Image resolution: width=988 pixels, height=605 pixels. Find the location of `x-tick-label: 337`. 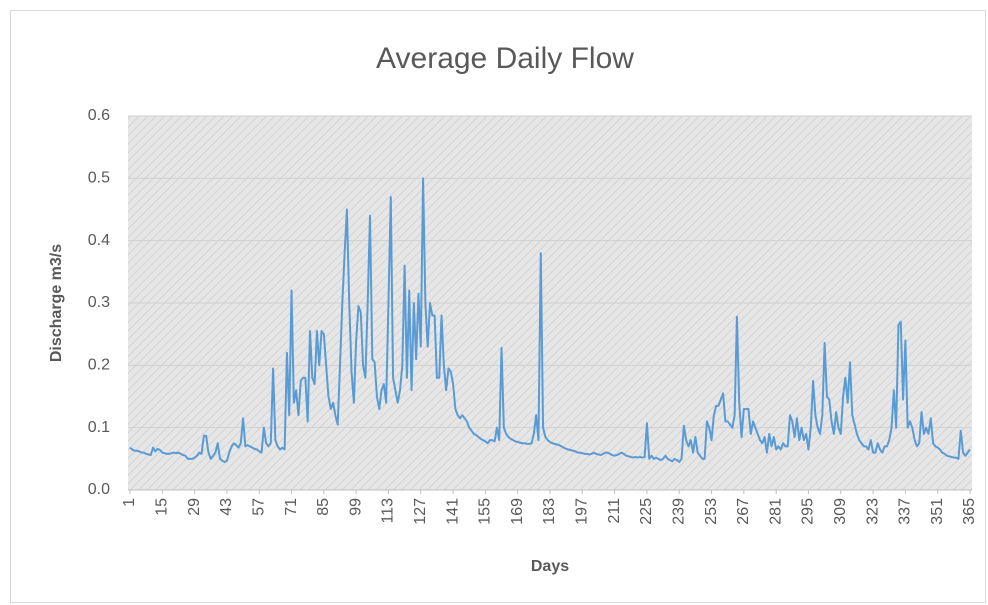

x-tick-label: 337 is located at coordinates (905, 511).